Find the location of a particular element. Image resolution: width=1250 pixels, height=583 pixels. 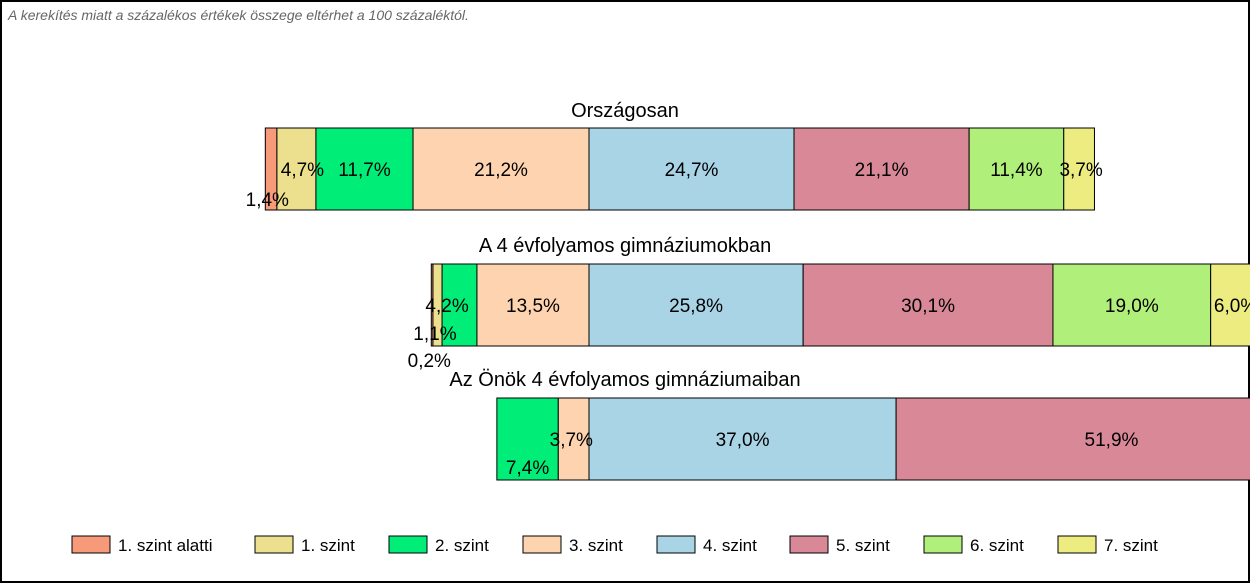

data-label: 37,0% is located at coordinates (743, 440).